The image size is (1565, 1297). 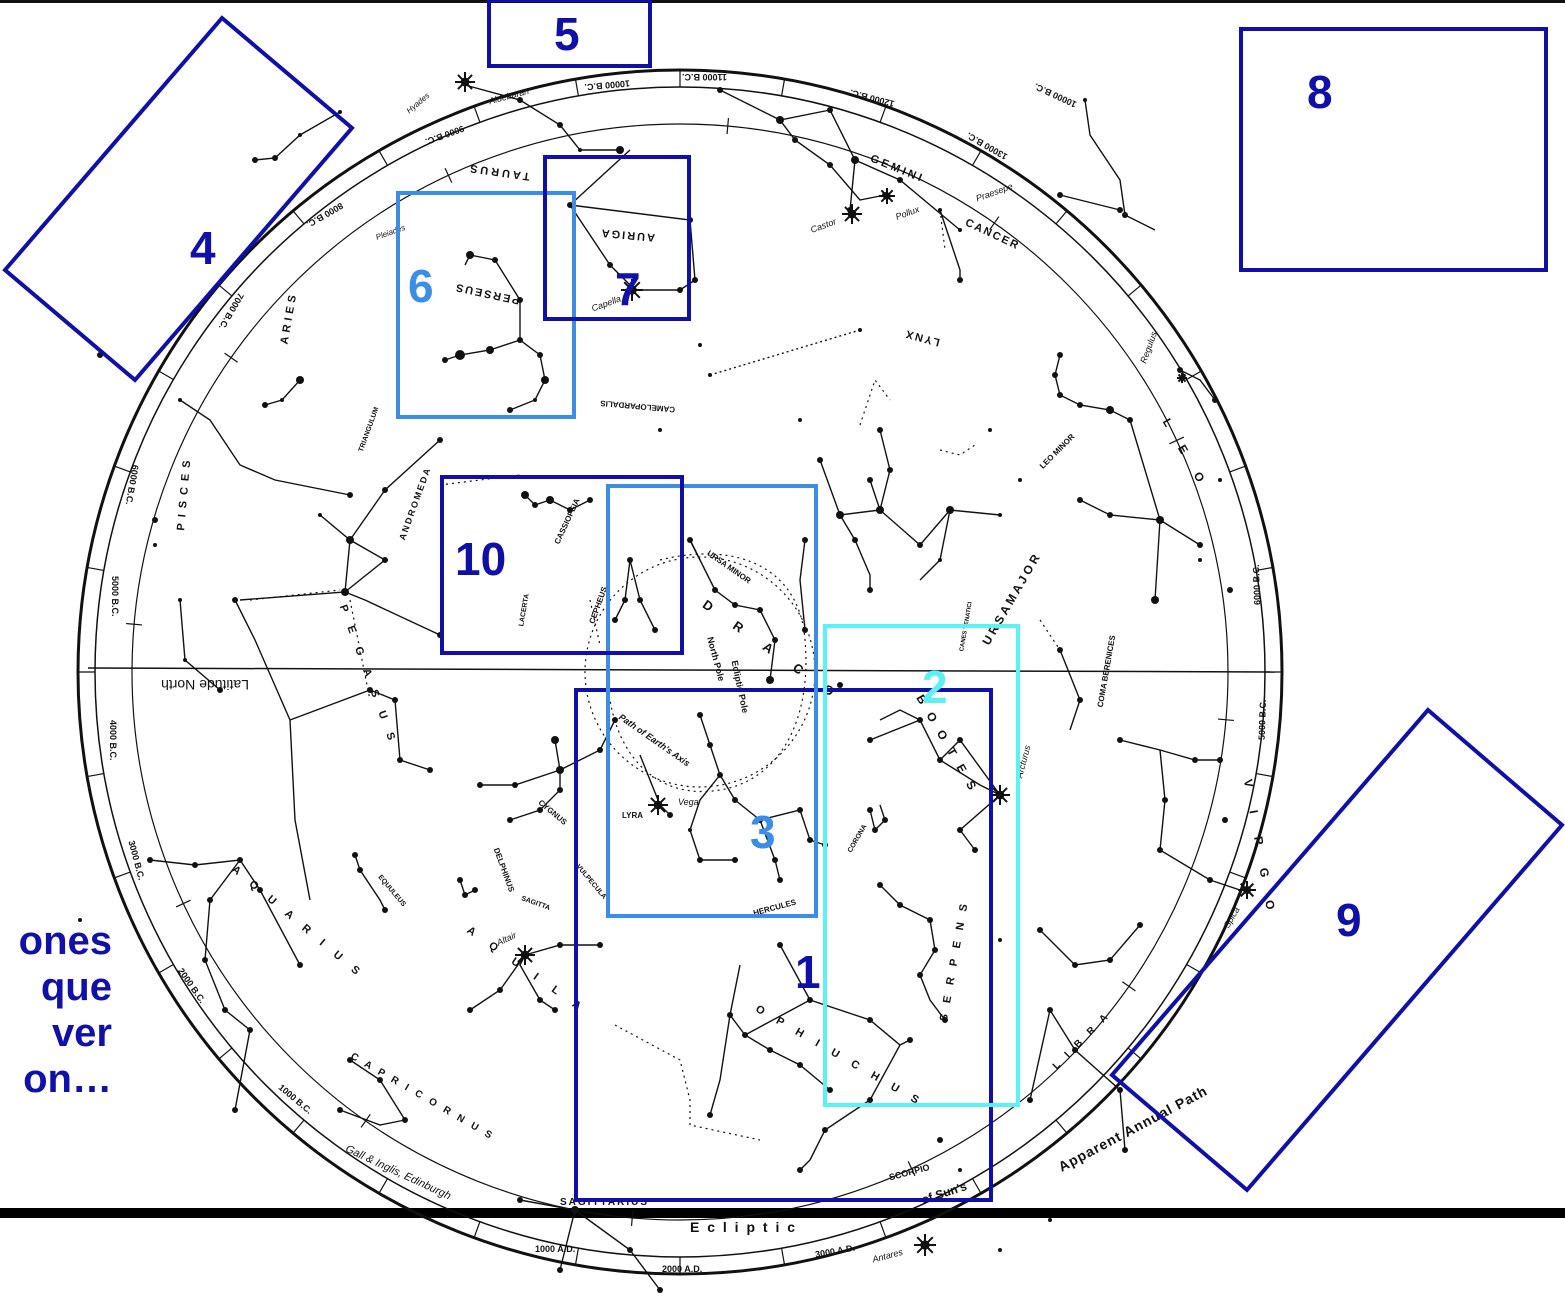 What do you see at coordinates (506, 939) in the screenshot?
I see `altair-label: Altair` at bounding box center [506, 939].